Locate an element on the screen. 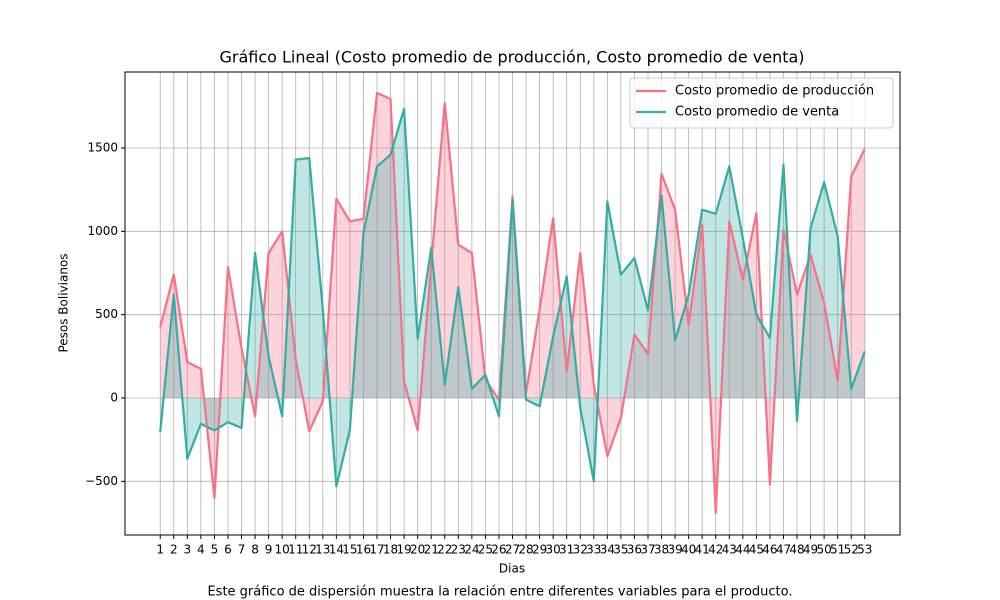 Image resolution: width=1000 pixels, height=600 pixels. x-tick-label: 6 is located at coordinates (228, 550).